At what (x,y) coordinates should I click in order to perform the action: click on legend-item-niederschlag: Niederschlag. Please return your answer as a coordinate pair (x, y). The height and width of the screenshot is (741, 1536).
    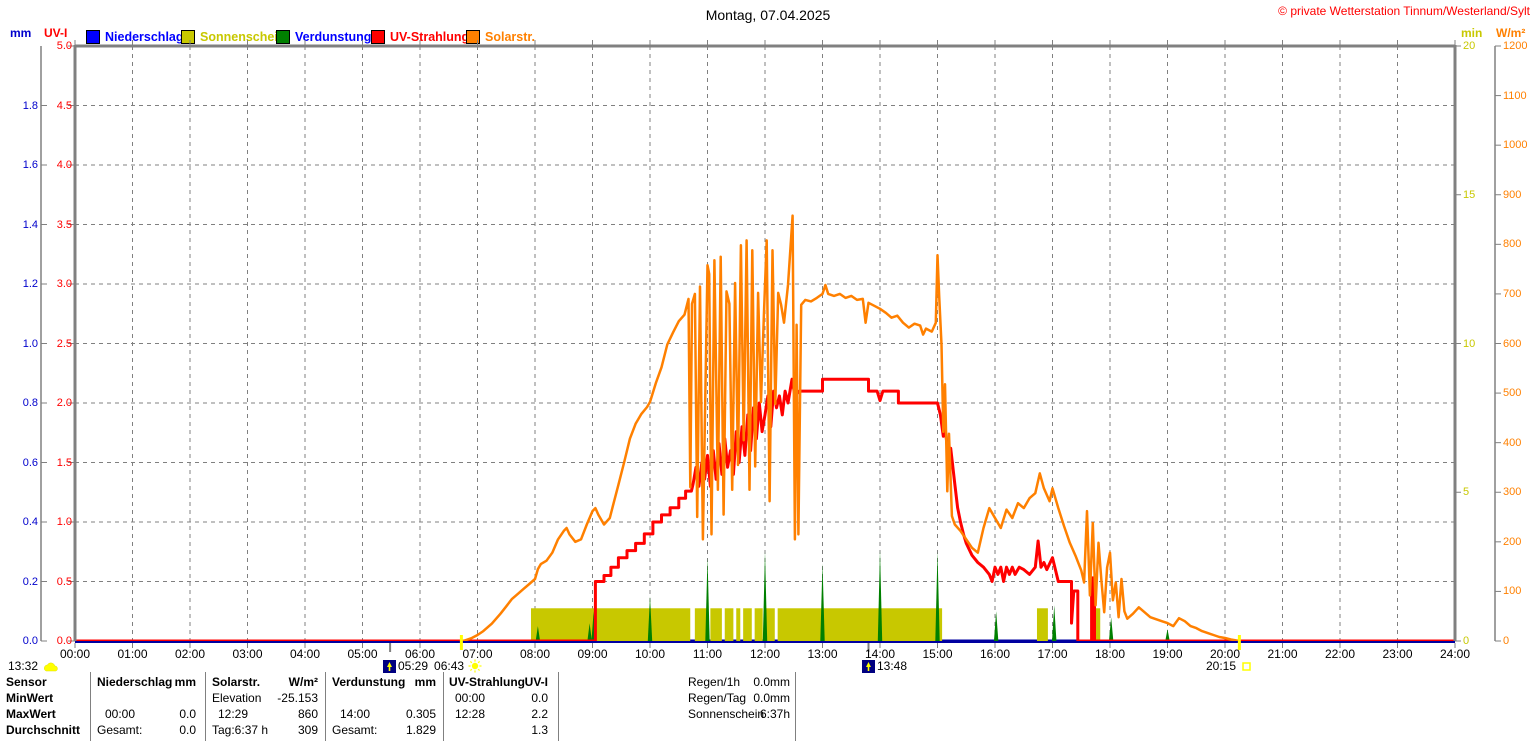
    Looking at the image, I should click on (135, 37).